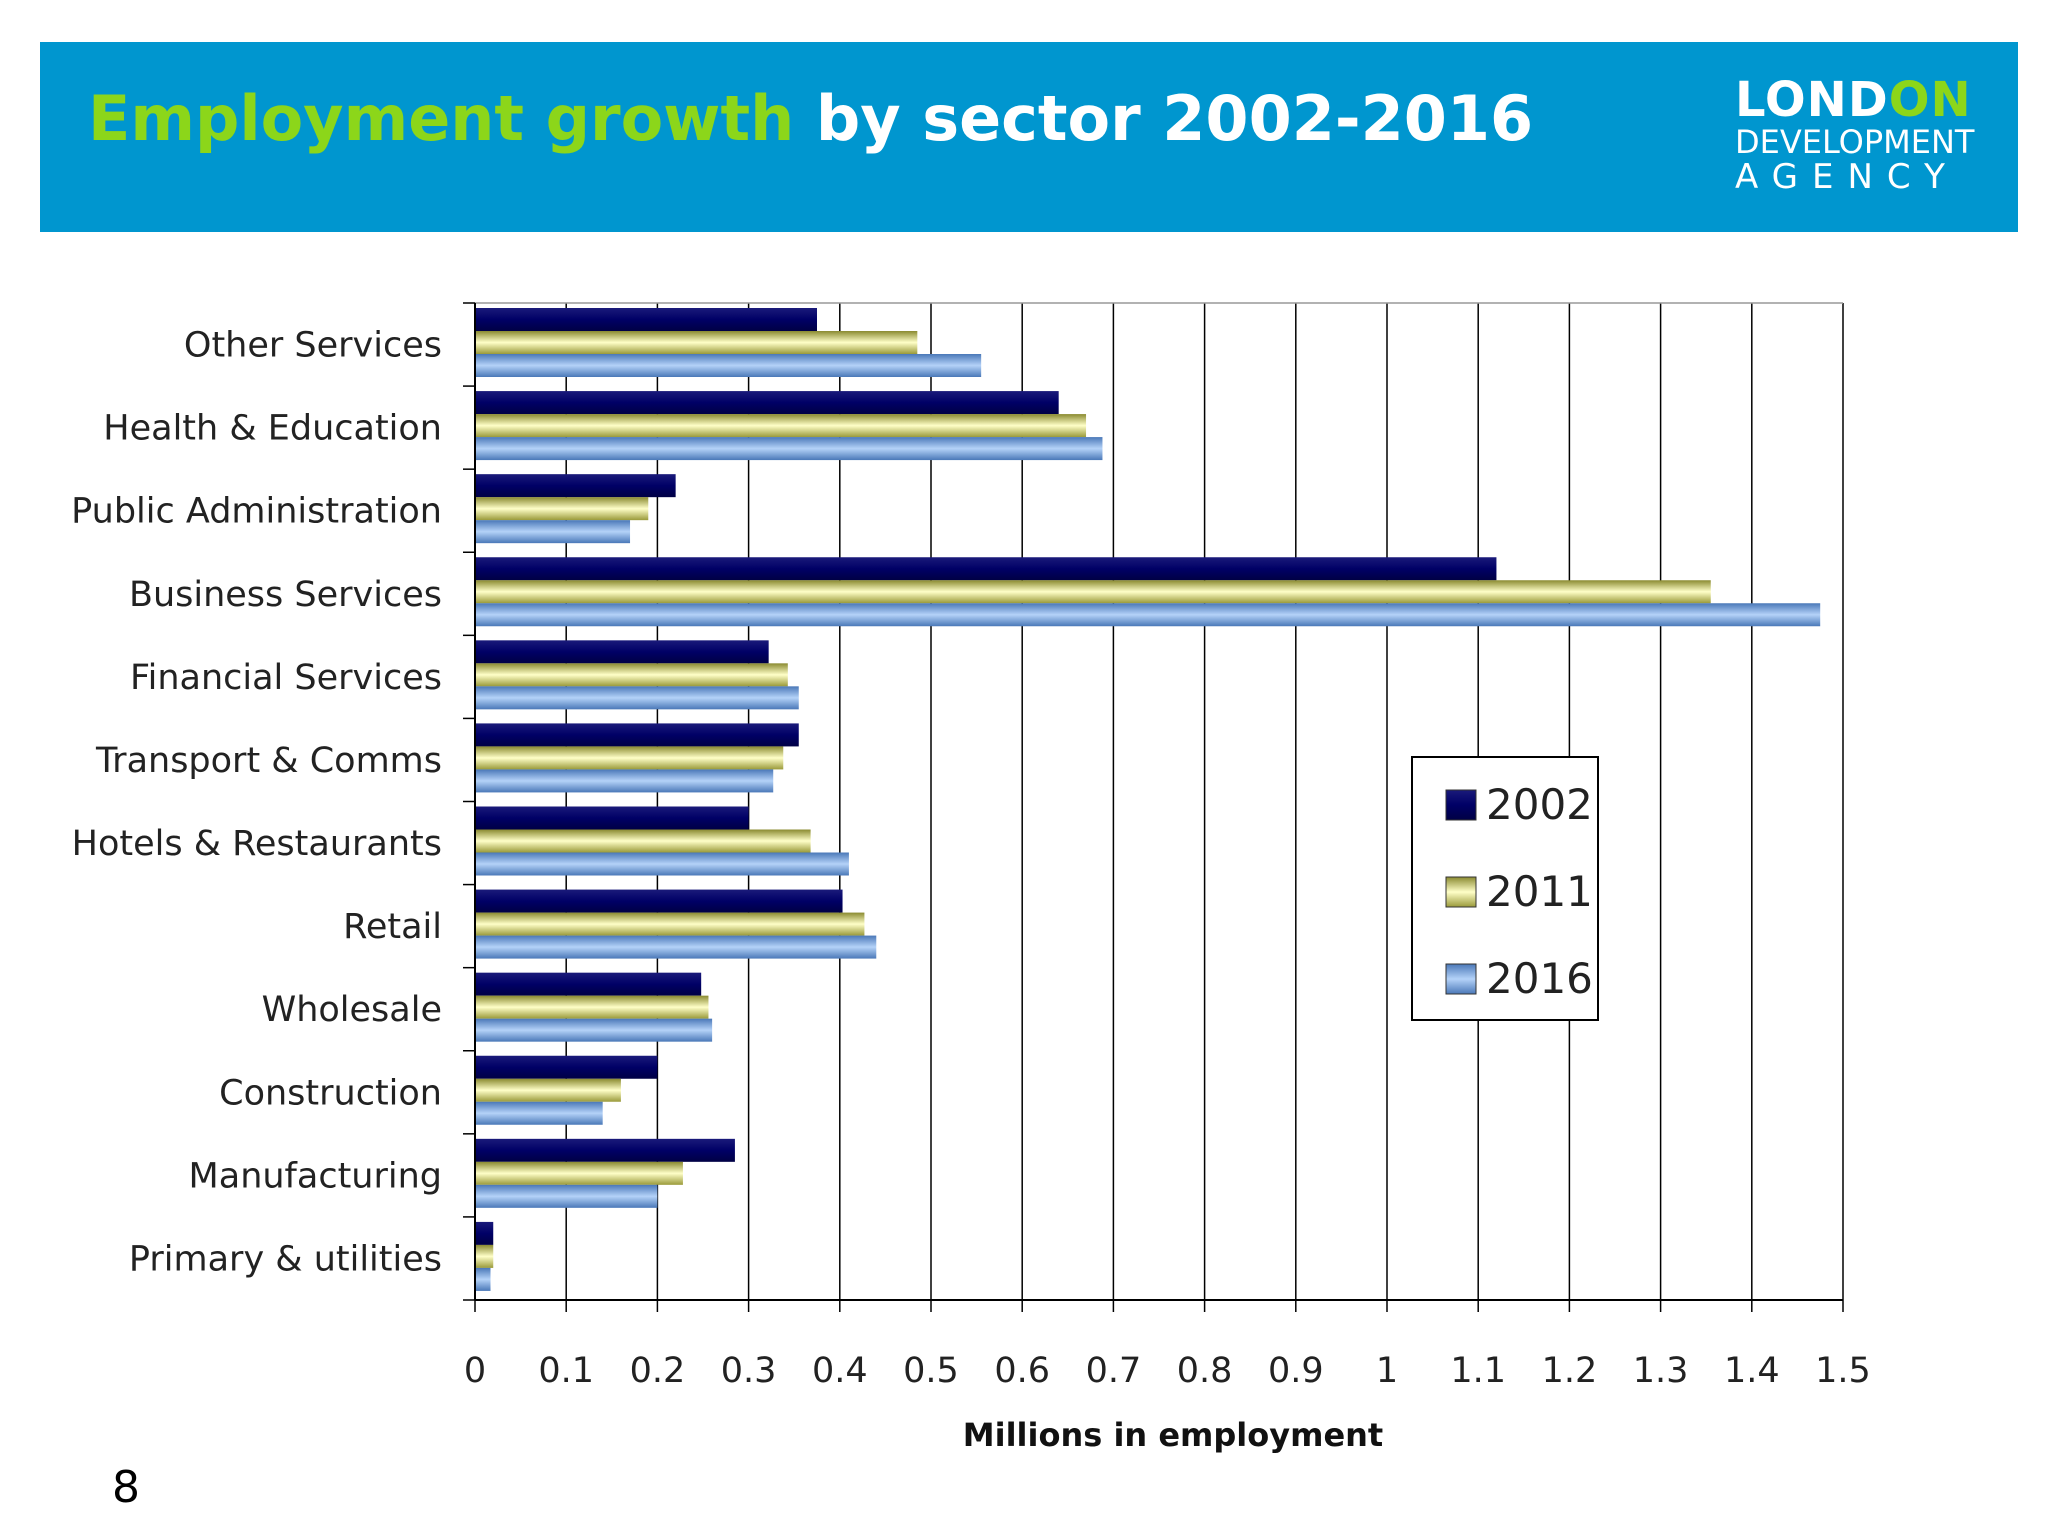 The height and width of the screenshot is (1536, 2048). Describe the element at coordinates (330, 1093) in the screenshot. I see `category-label: Construction` at that location.